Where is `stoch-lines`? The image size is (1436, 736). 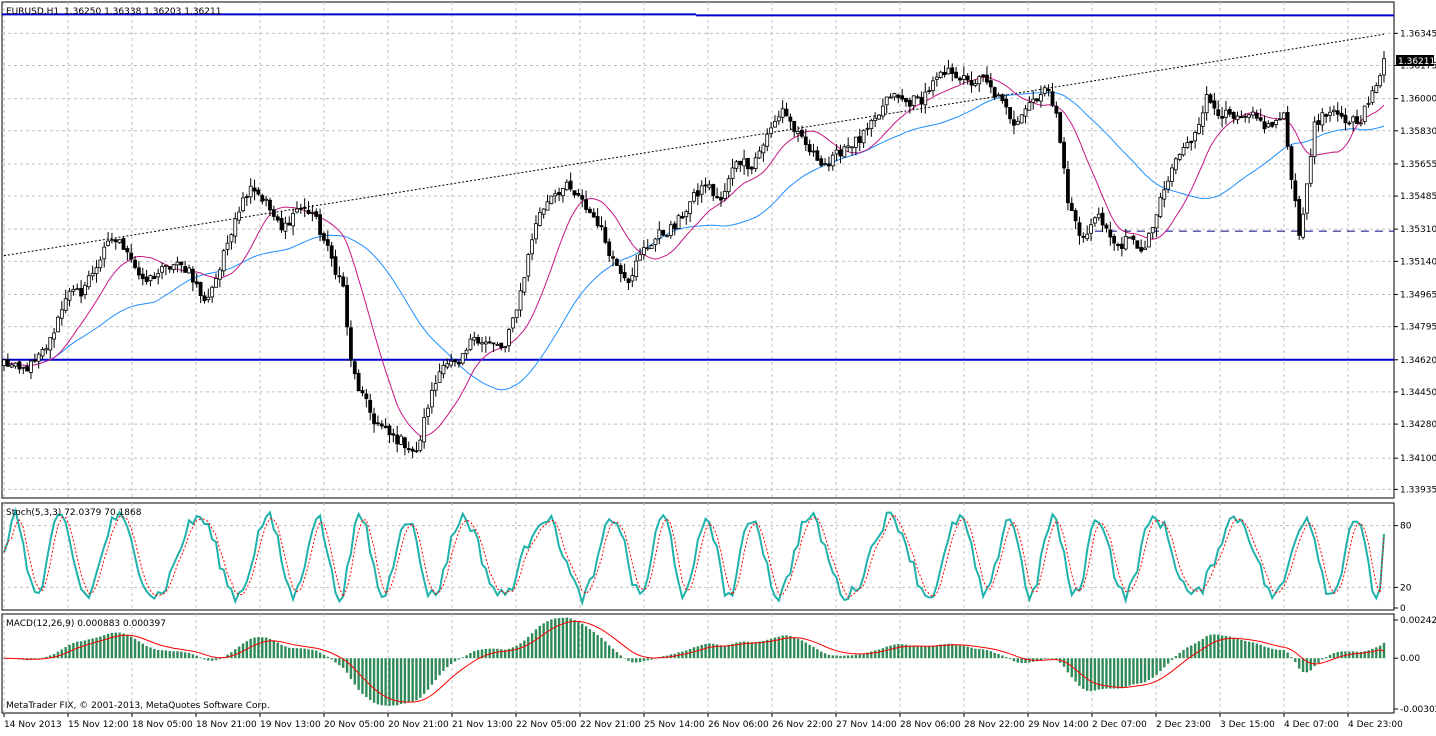
stoch-lines is located at coordinates (694, 557).